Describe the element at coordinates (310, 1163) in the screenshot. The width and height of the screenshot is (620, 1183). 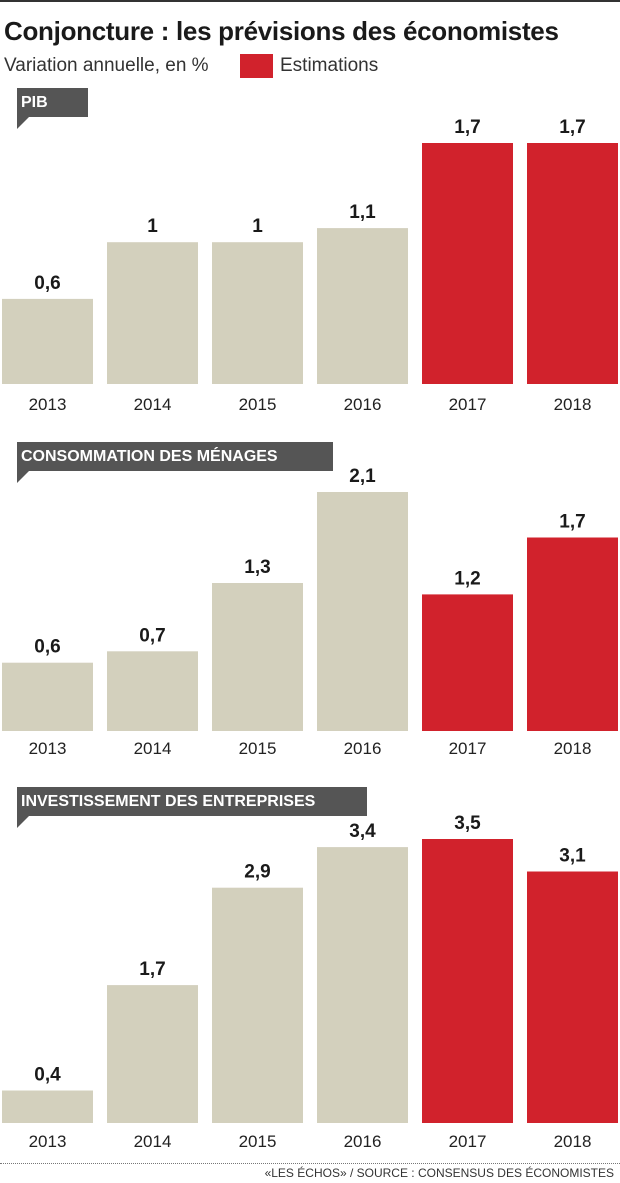
I see `footer-rule` at that location.